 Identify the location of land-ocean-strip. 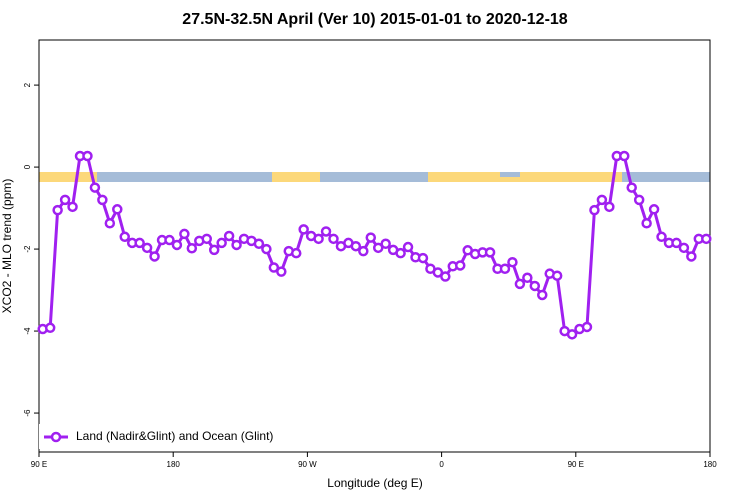
(374, 177).